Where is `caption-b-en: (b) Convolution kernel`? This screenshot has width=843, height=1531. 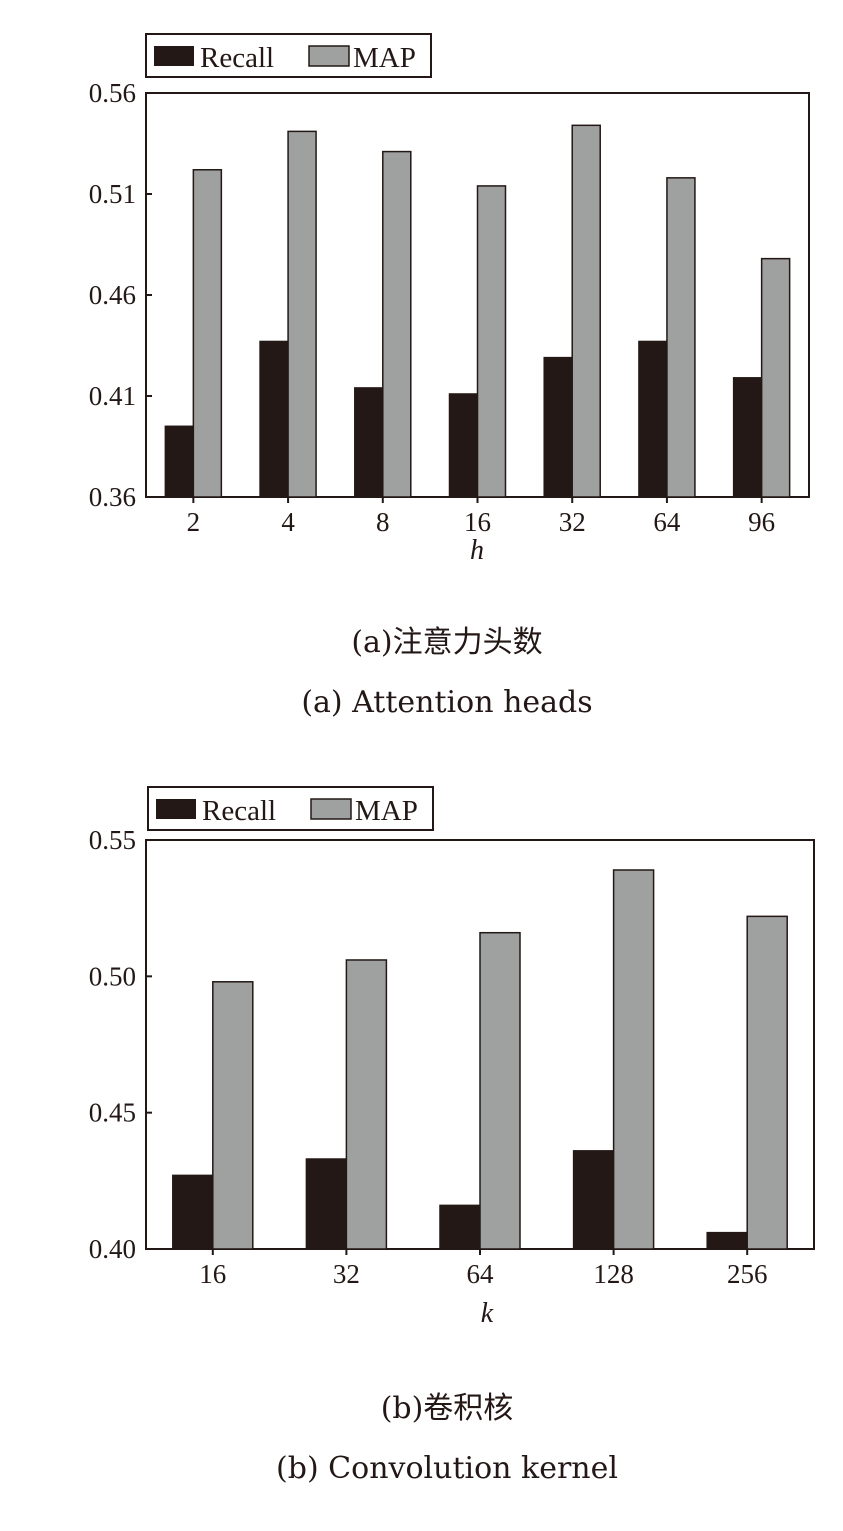 caption-b-en: (b) Convolution kernel is located at coordinates (447, 1468).